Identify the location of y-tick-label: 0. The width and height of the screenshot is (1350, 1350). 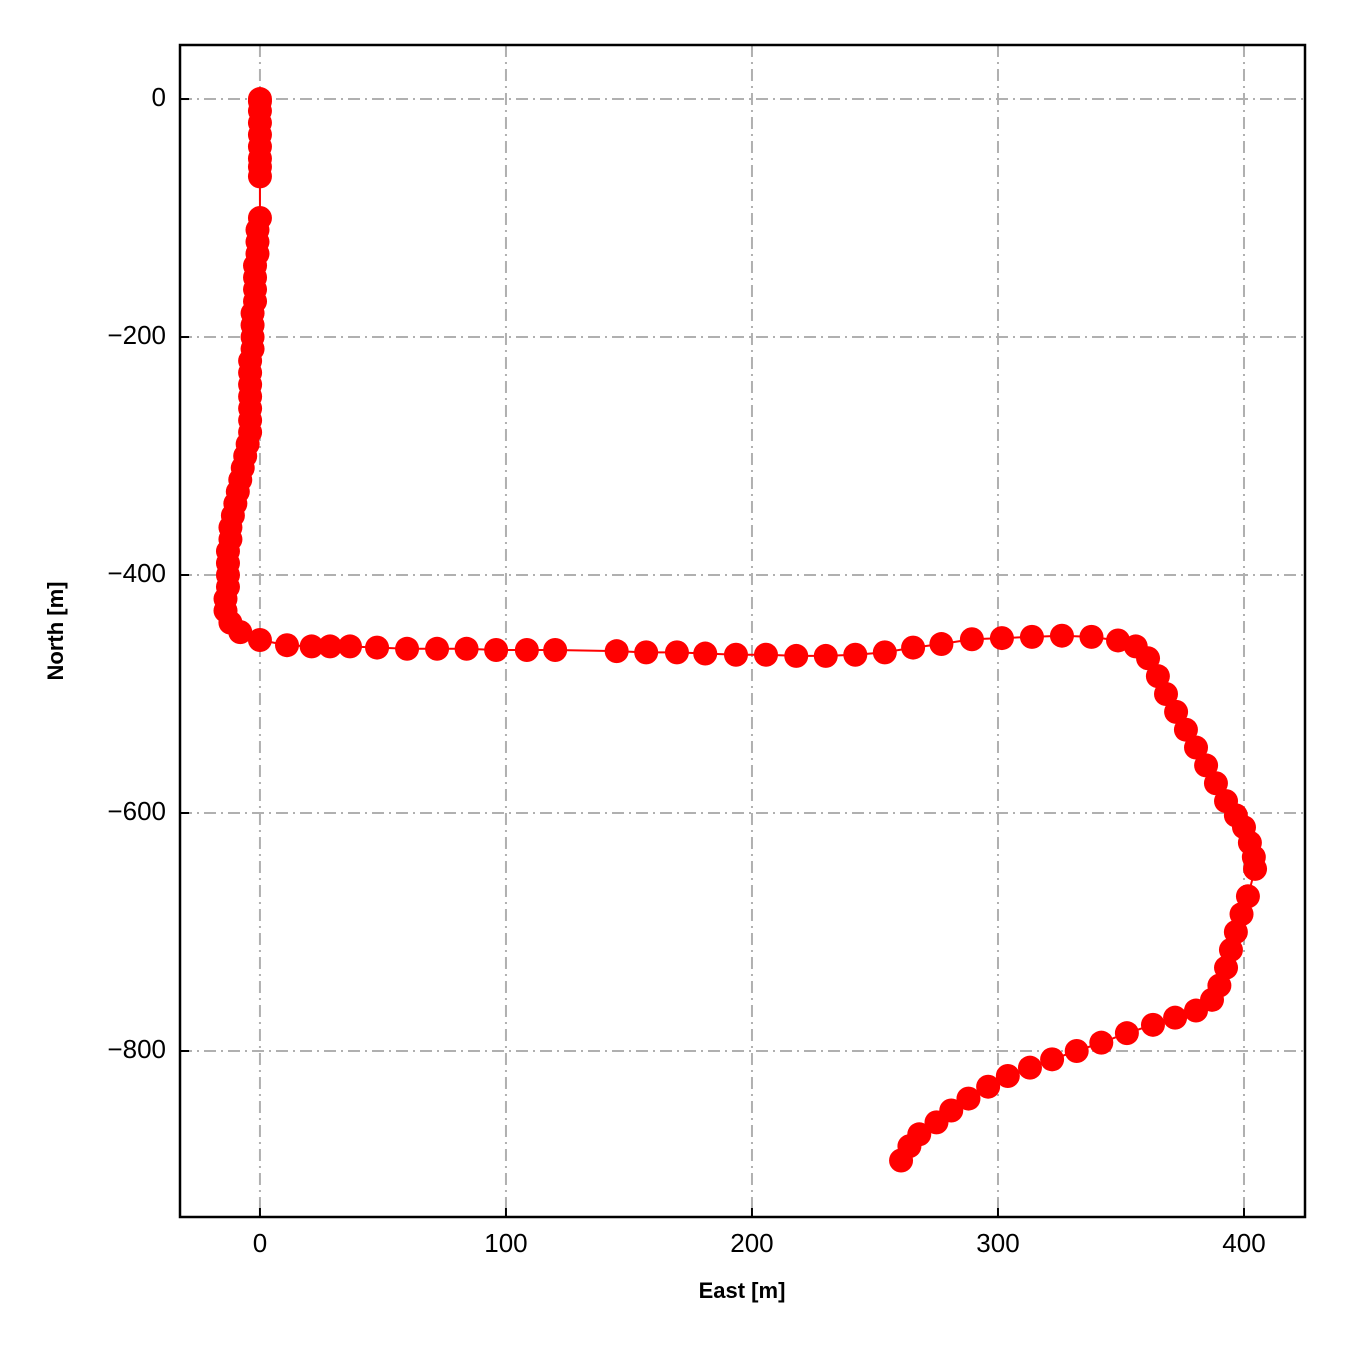
(159, 97).